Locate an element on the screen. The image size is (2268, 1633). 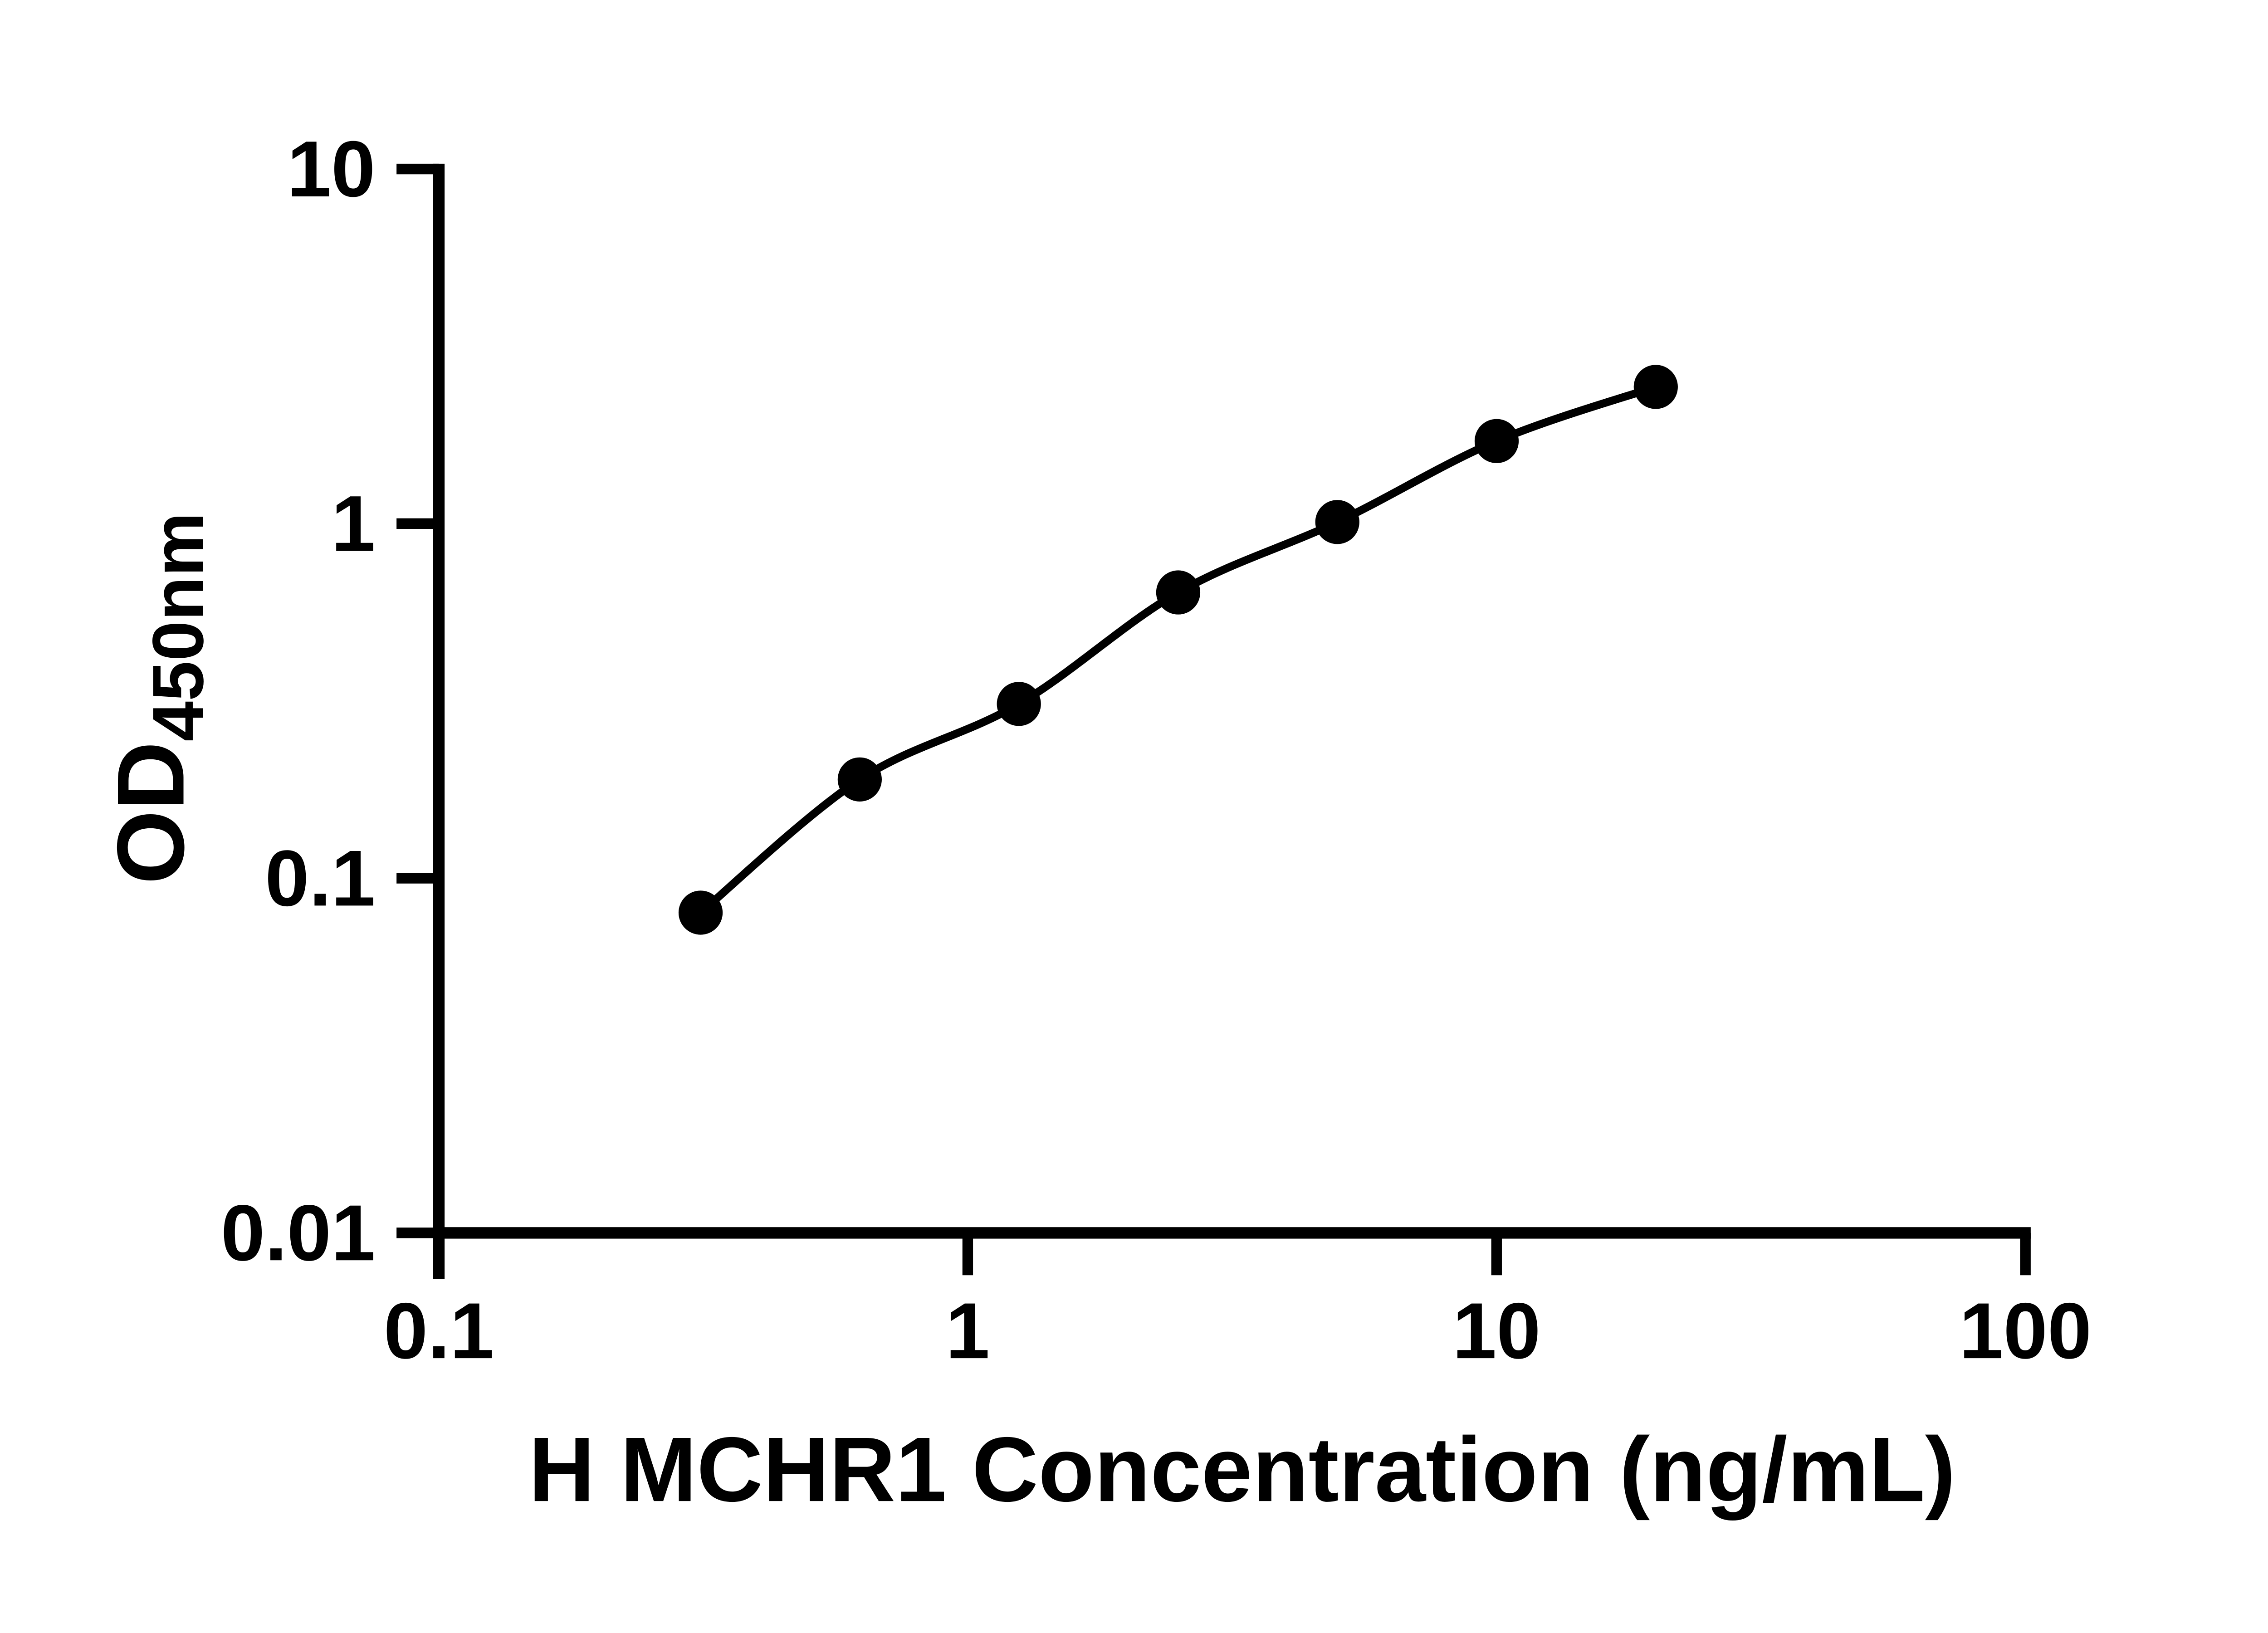
x-axis-title: H MCHR1 Concentration (ng/mL) is located at coordinates (1242, 1469).